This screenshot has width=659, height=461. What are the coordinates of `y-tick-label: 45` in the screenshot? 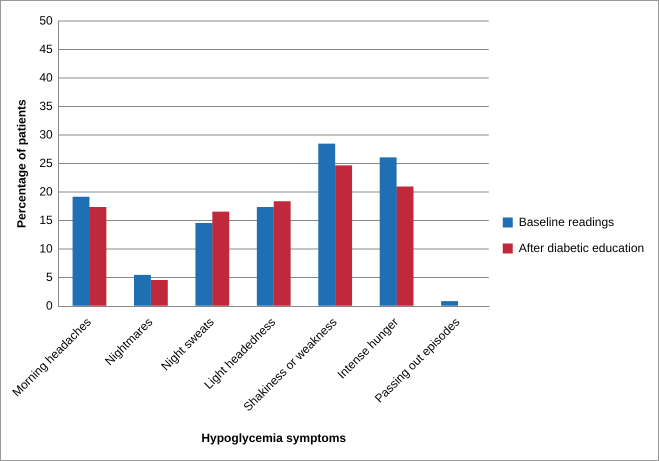 It's located at (46, 49).